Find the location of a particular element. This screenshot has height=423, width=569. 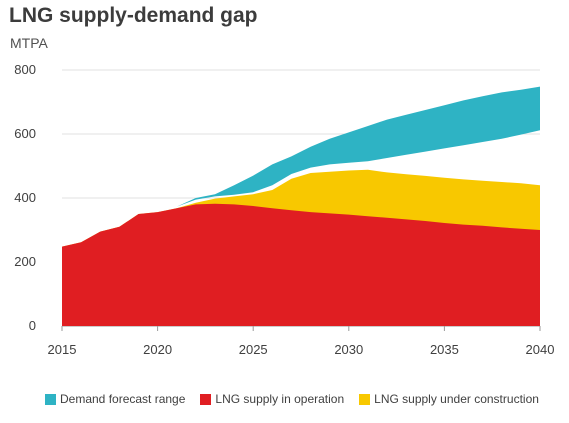

legend-item-operation: LNG supply in operation is located at coordinates (272, 399).